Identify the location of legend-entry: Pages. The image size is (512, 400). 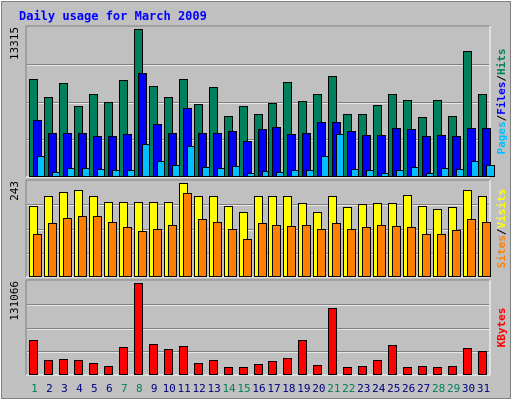
(501, 137).